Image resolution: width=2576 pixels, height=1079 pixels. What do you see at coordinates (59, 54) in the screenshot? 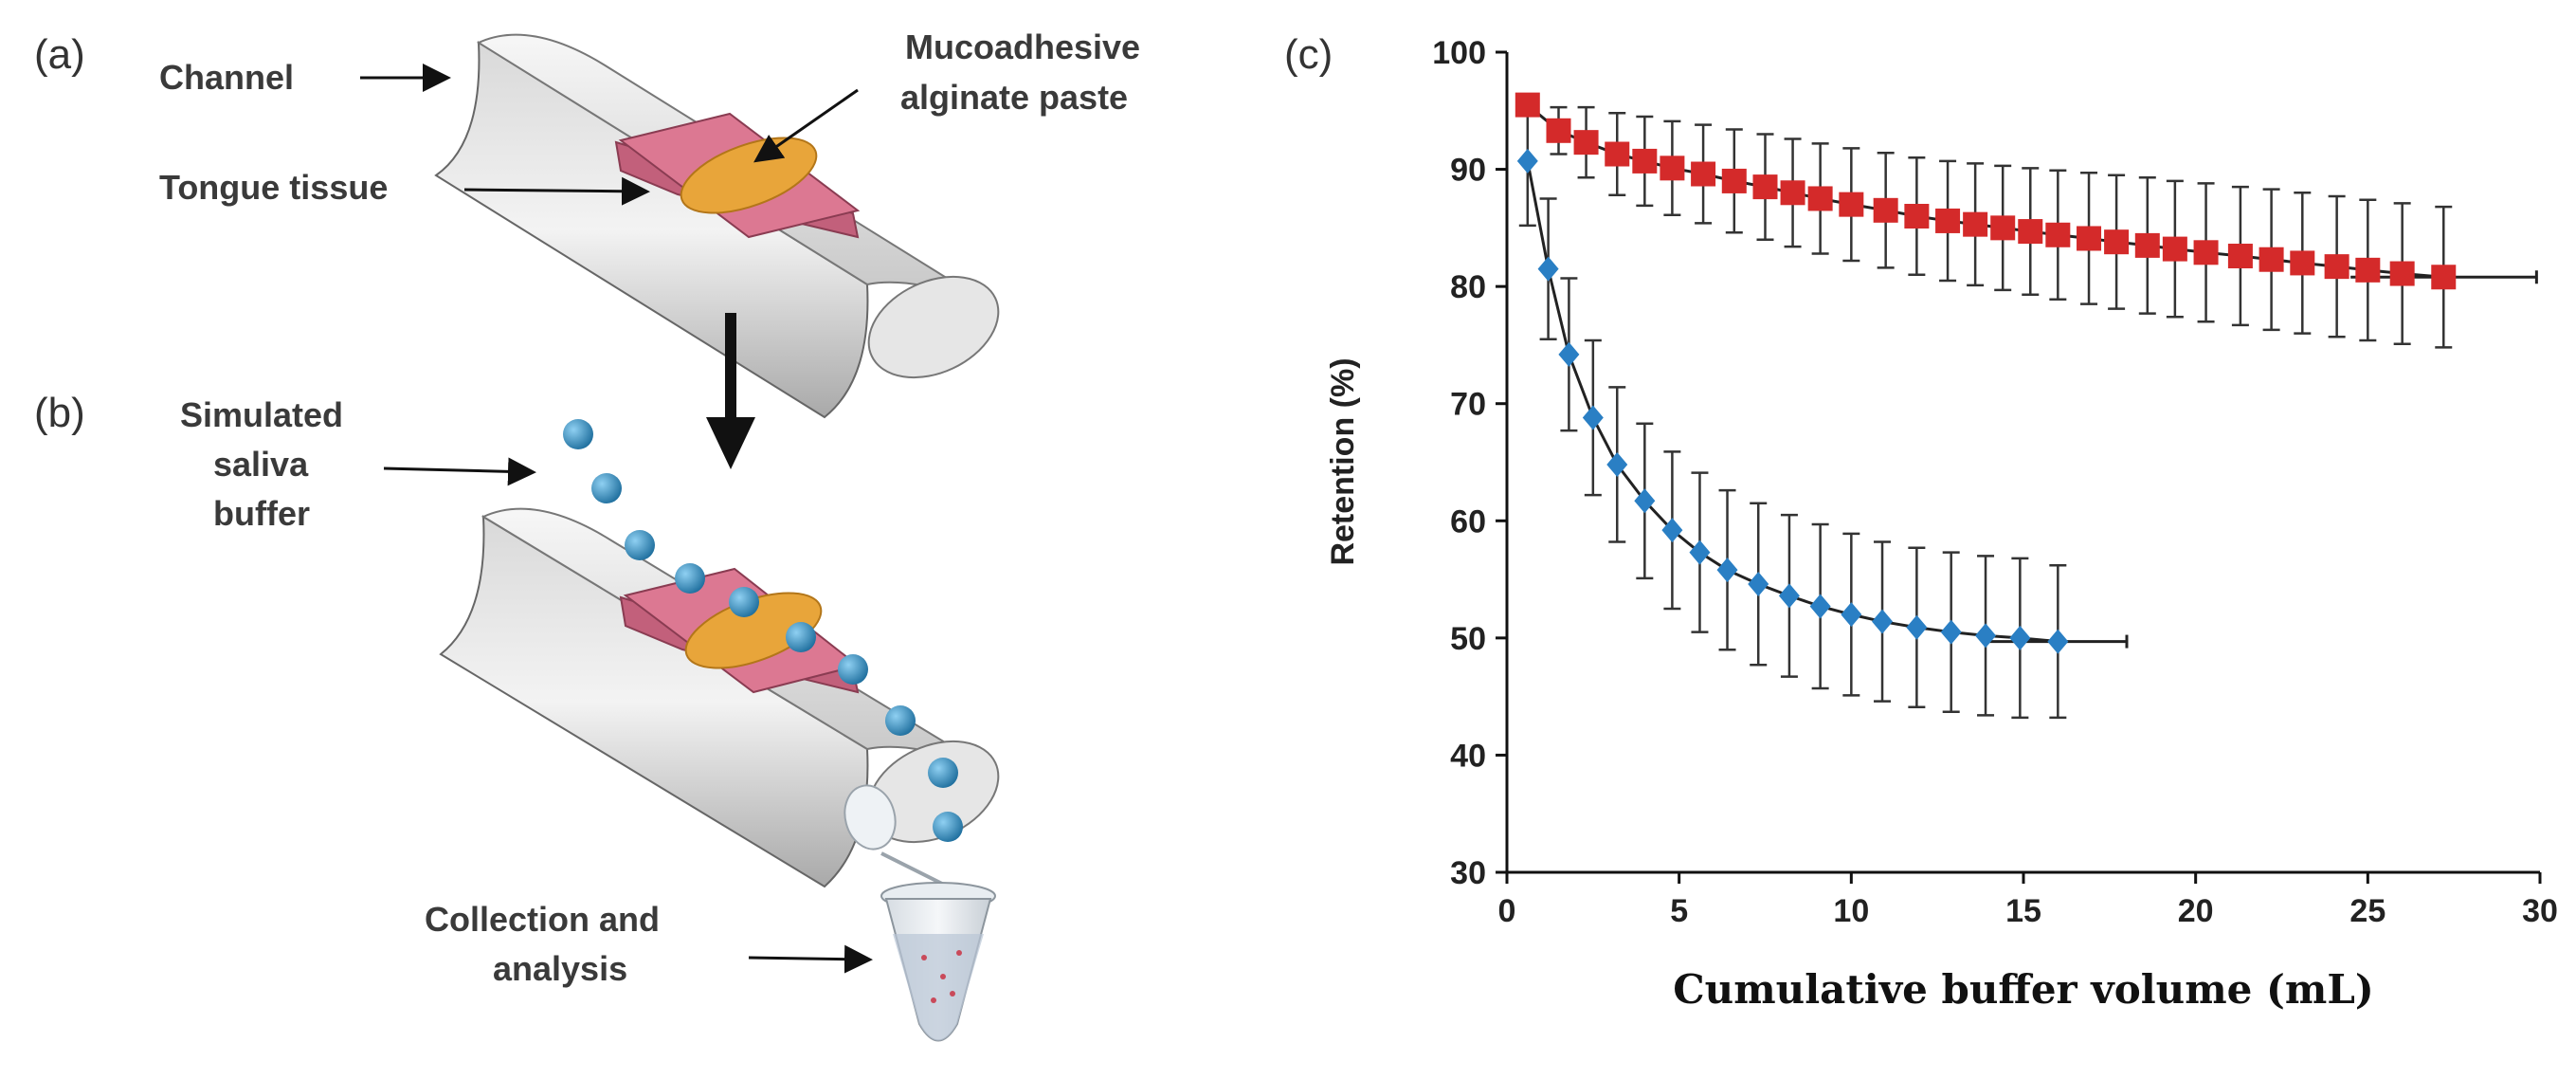
I see `panel-label-a: (a)` at bounding box center [59, 54].